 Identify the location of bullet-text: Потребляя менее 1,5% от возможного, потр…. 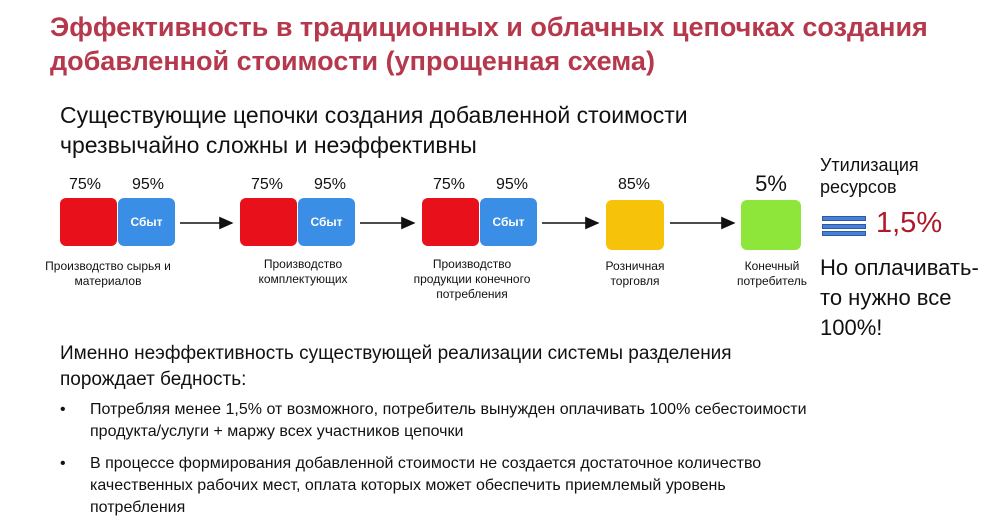
(448, 420).